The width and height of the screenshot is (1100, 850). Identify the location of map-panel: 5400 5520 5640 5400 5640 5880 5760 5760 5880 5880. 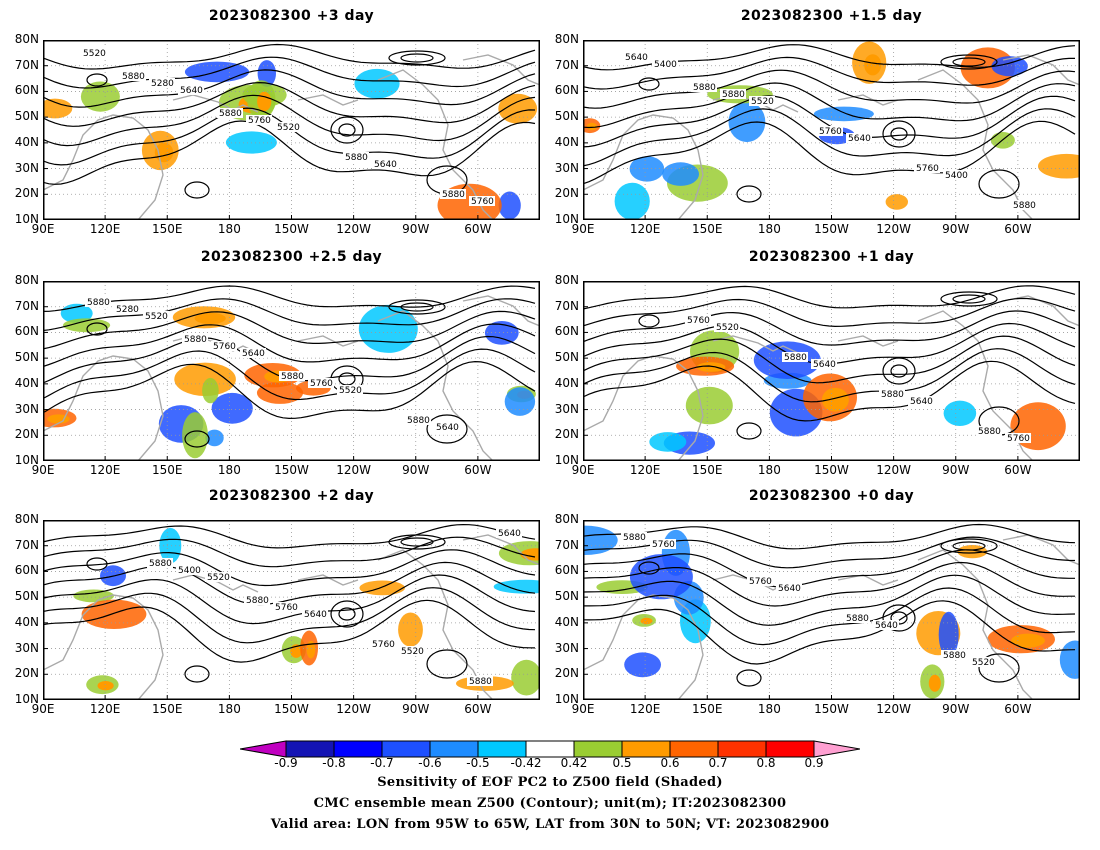
(831, 130).